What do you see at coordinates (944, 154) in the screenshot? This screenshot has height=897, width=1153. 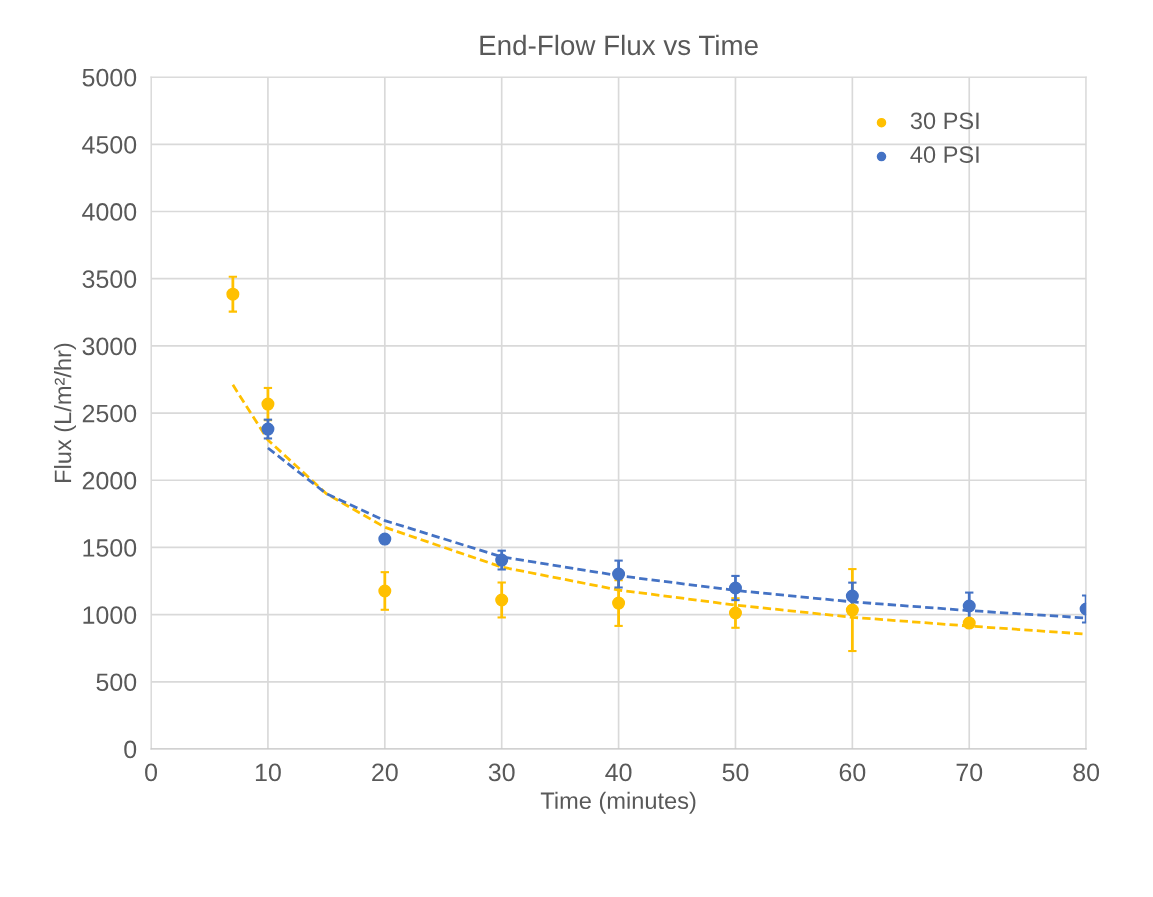 I see `legend-label: 40 PSI` at bounding box center [944, 154].